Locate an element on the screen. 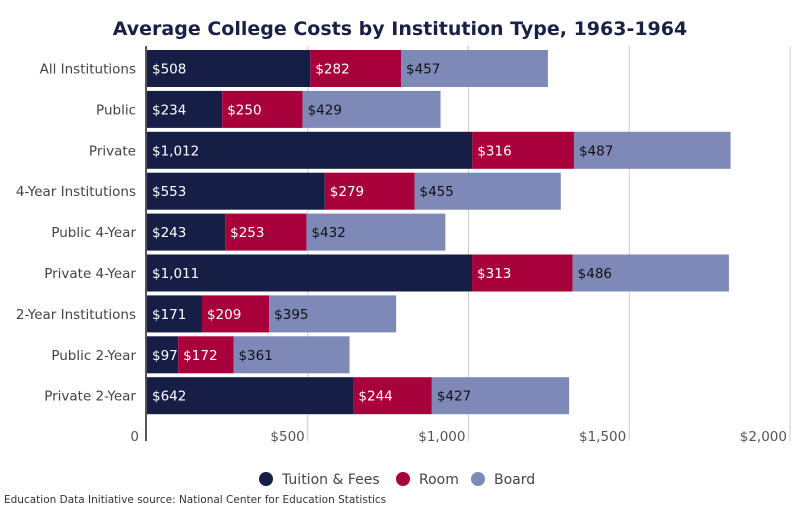  x-axis-ticks: 0 $500 $1,000 $1,500 $2,000 is located at coordinates (458, 437).